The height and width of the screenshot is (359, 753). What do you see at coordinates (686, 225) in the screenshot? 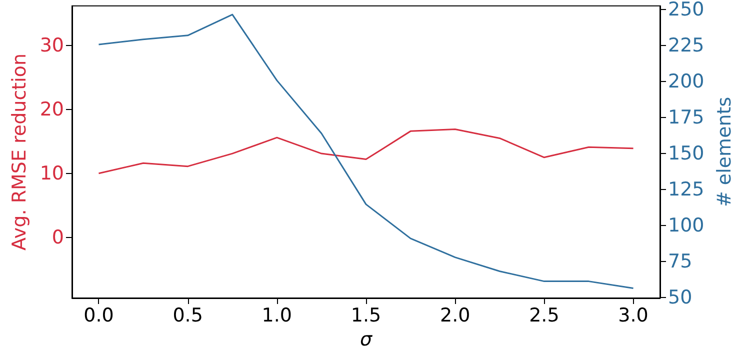
I see `y2-tick-label: 100` at bounding box center [686, 225].